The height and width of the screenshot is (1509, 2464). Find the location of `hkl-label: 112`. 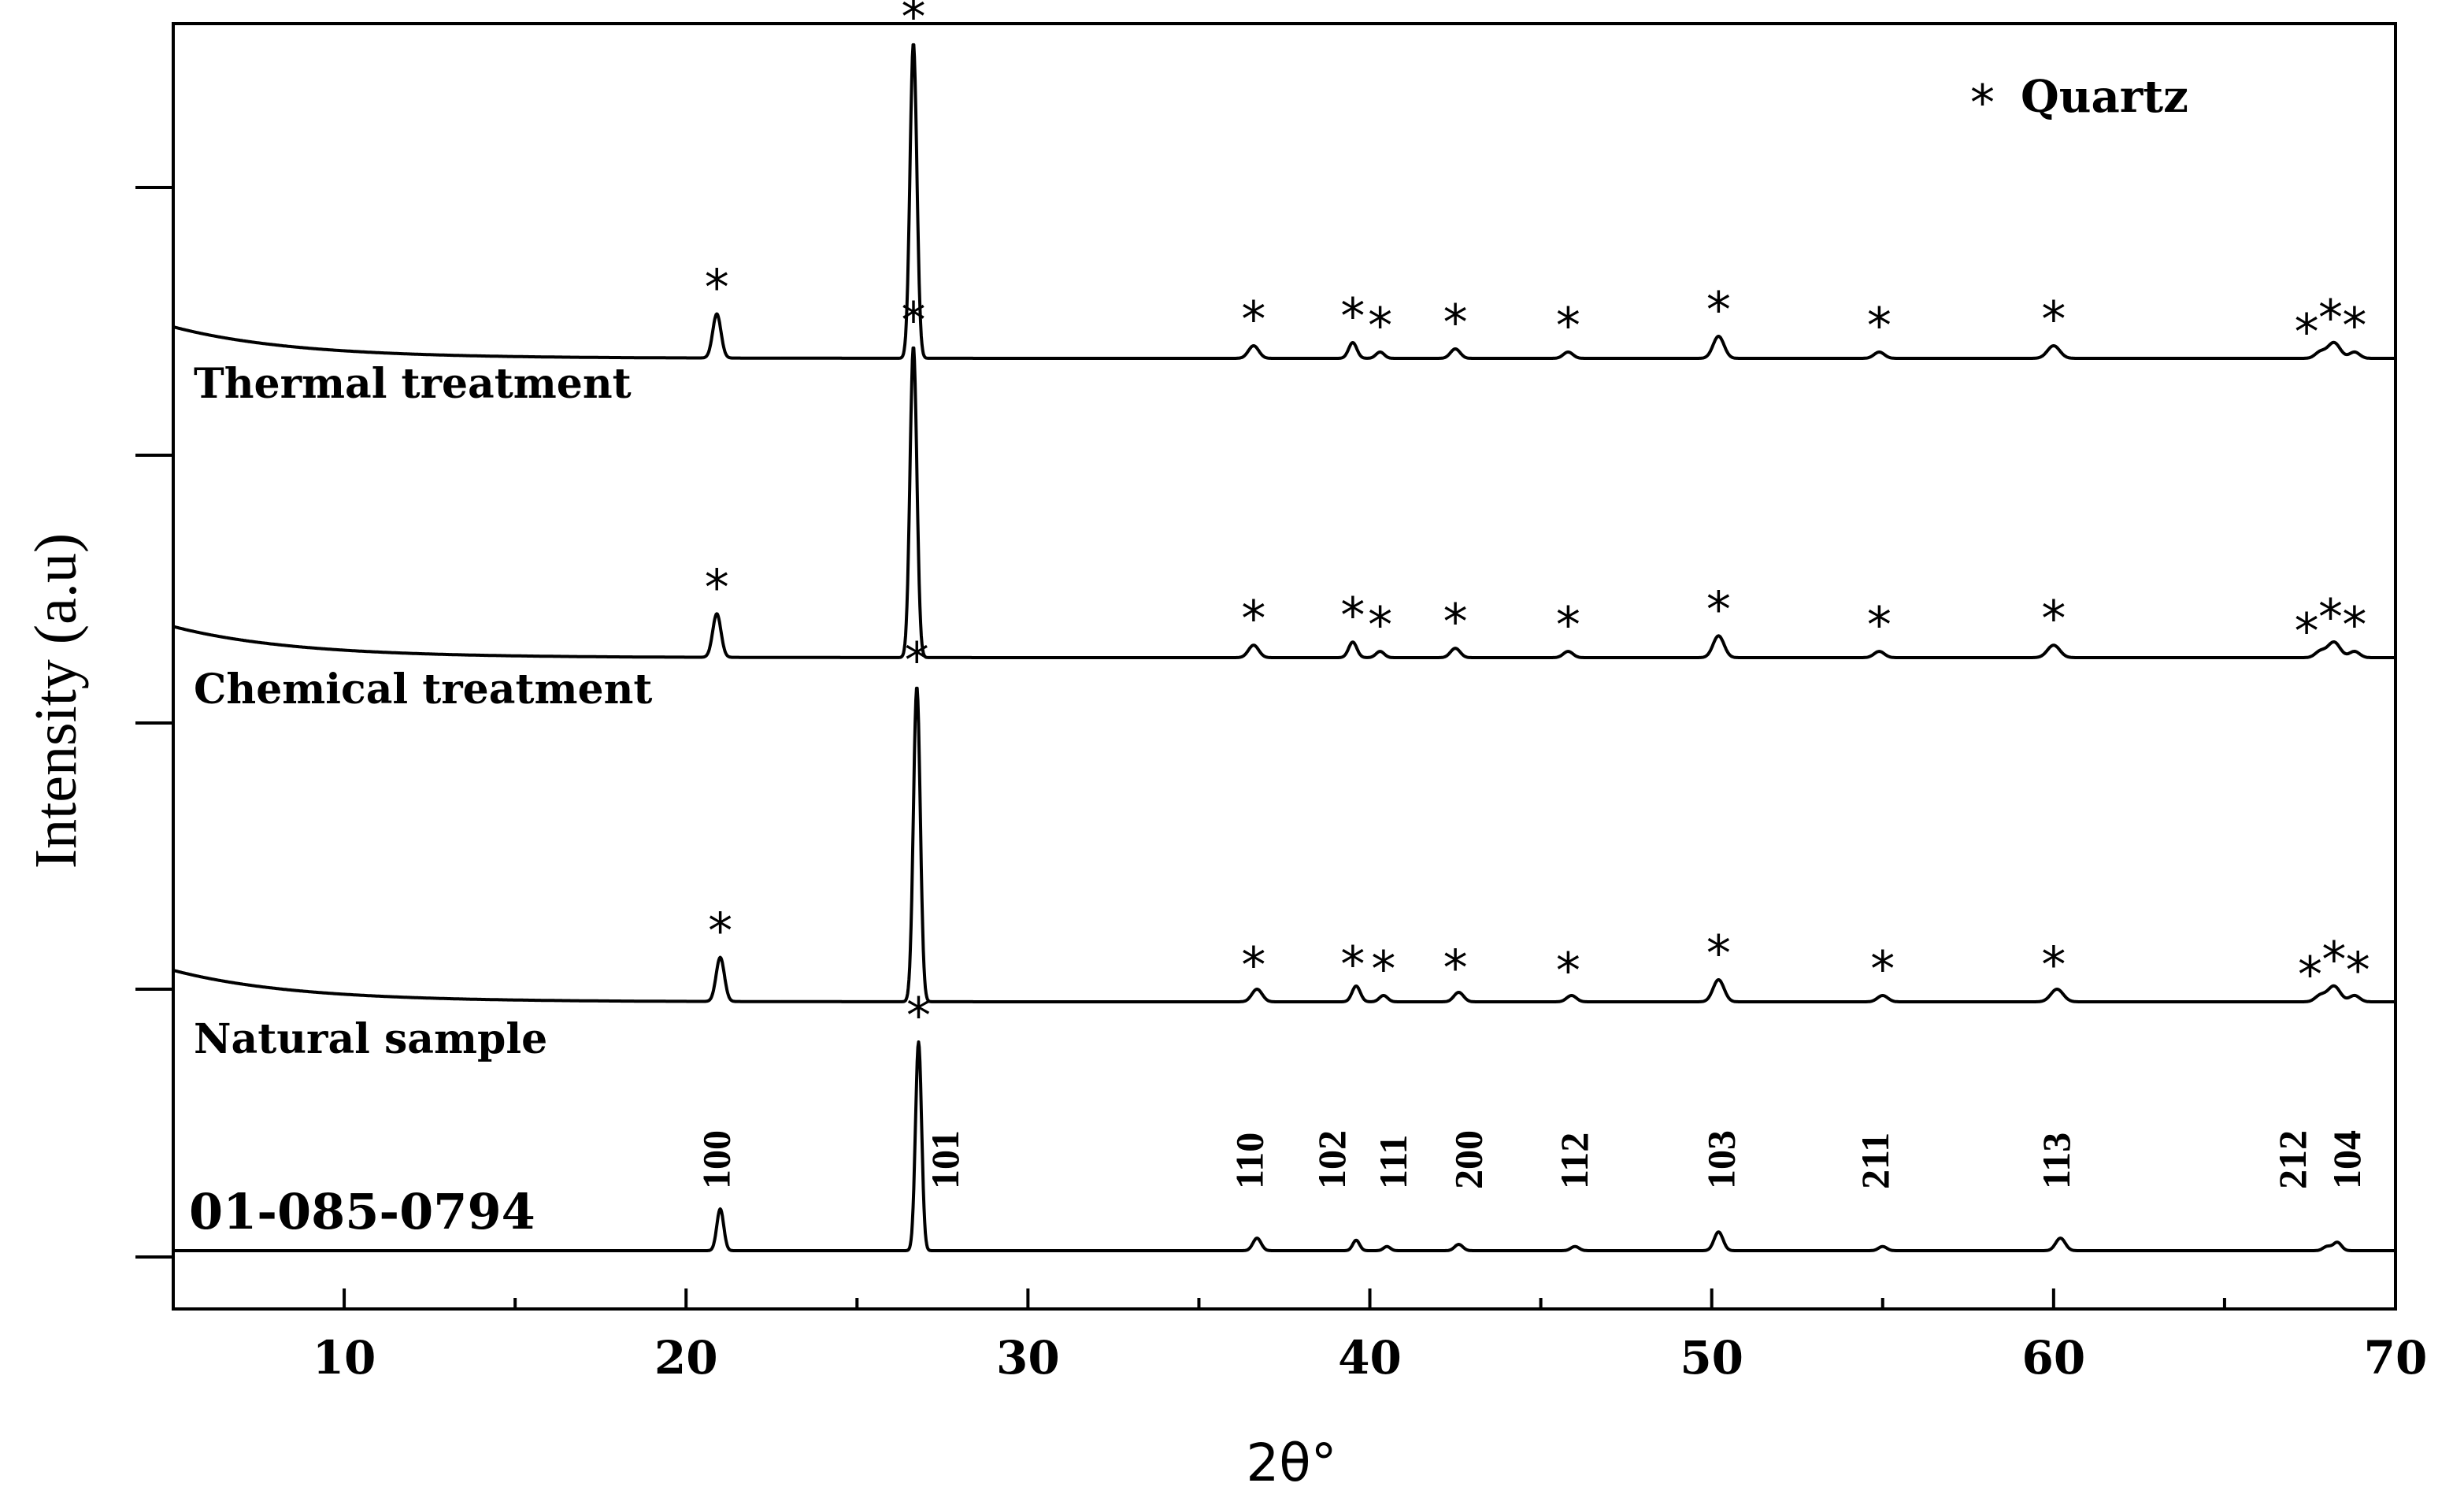

hkl-label: 112 is located at coordinates (1574, 1161).